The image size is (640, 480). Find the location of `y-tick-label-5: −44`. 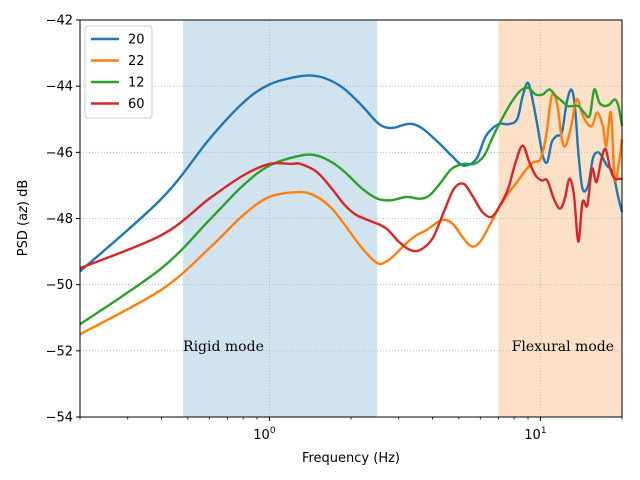

y-tick-label-5: −44 is located at coordinates (59, 87).